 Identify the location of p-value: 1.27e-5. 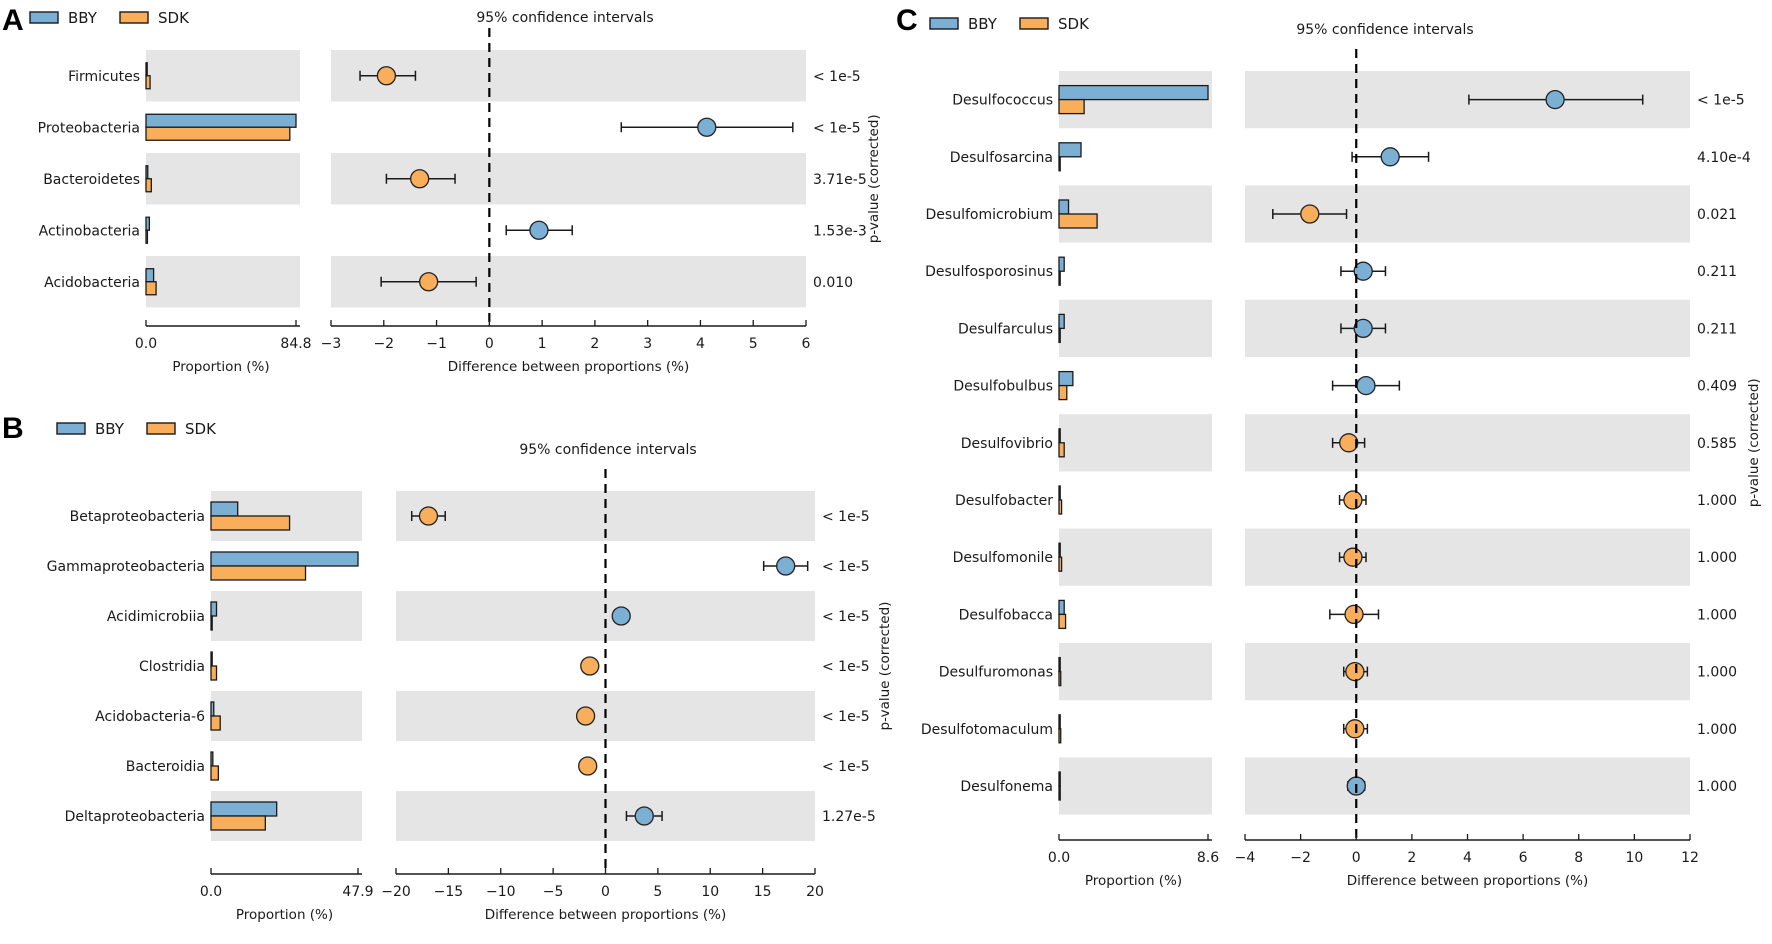
(849, 817).